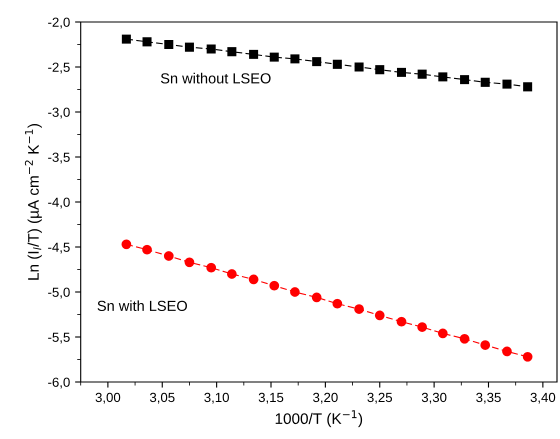  Describe the element at coordinates (271, 398) in the screenshot. I see `x-tick-label: 3,15` at that location.